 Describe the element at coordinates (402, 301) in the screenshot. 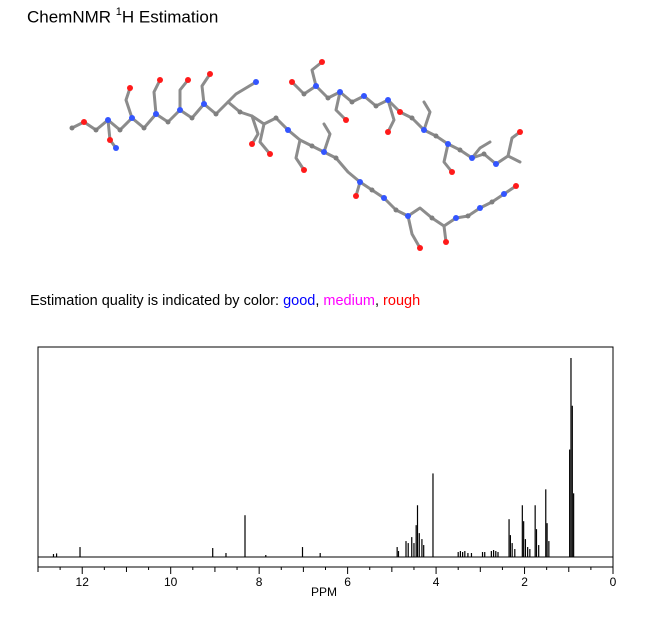

I see `legend-rough: rough` at that location.